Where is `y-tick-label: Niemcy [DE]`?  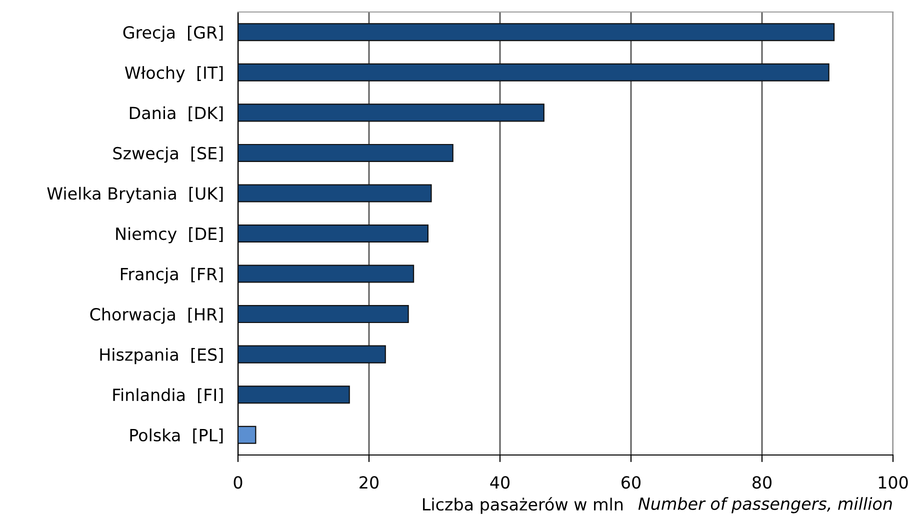
y-tick-label: Niemcy [DE] is located at coordinates (169, 235).